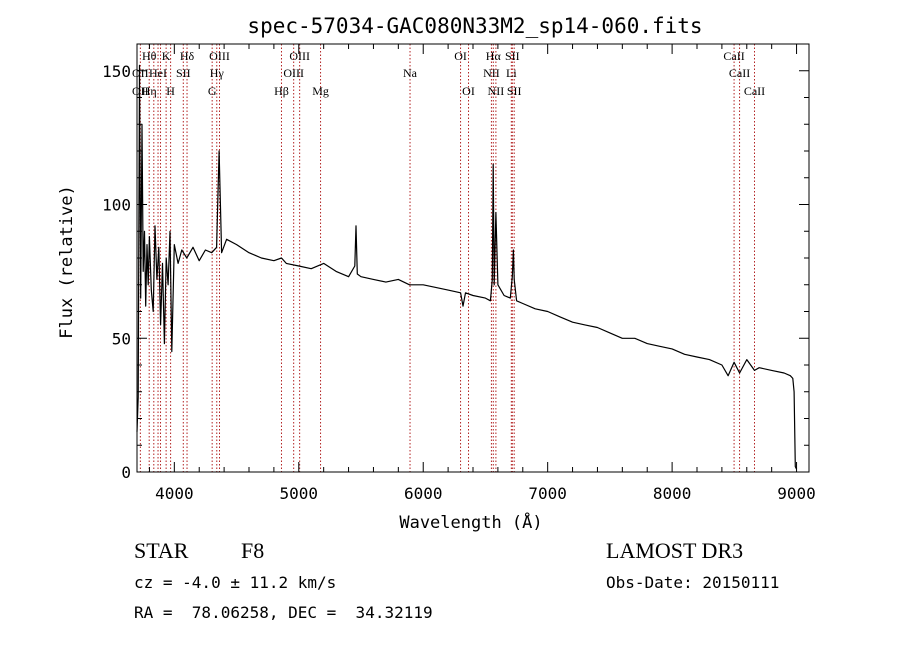 The image size is (900, 649). Describe the element at coordinates (161, 550) in the screenshot. I see `object-class: STAR` at that location.